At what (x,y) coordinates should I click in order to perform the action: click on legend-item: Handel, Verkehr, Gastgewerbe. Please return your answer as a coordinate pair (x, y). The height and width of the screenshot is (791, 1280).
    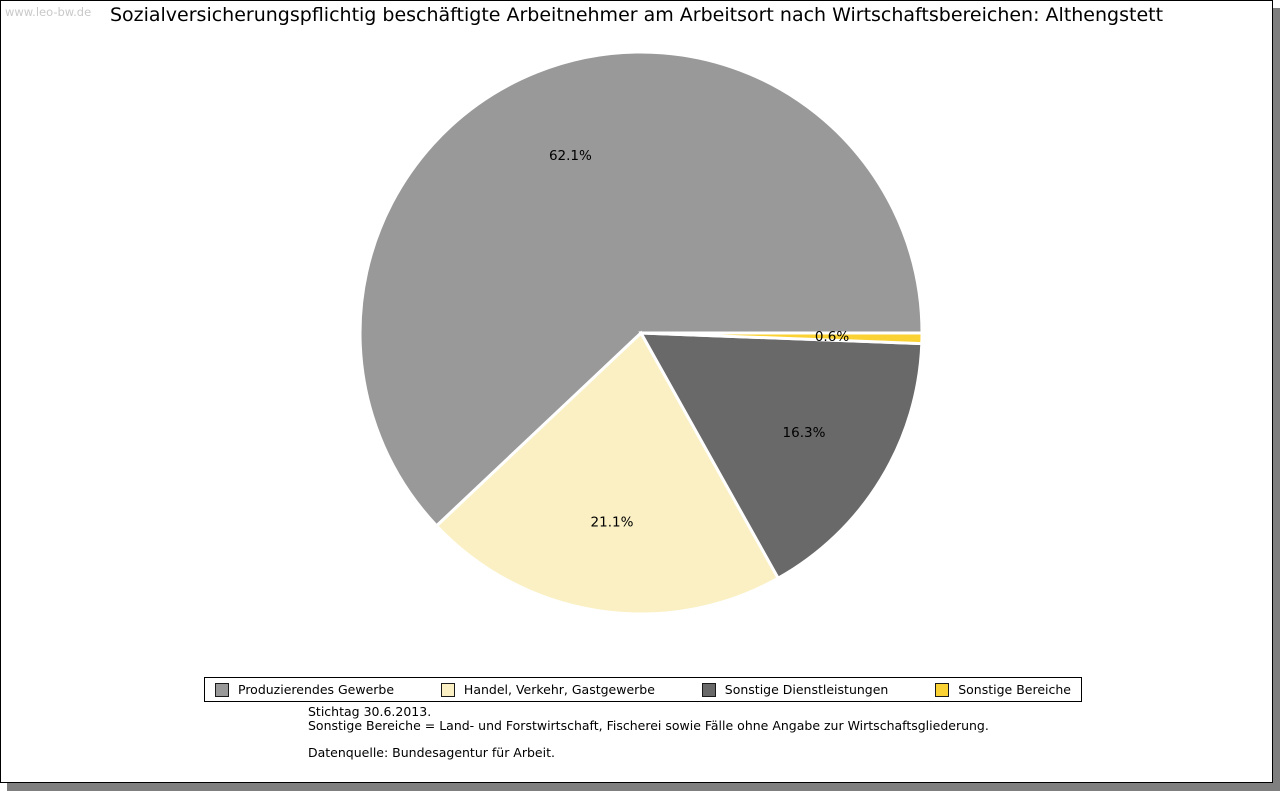
    Looking at the image, I should click on (547, 689).